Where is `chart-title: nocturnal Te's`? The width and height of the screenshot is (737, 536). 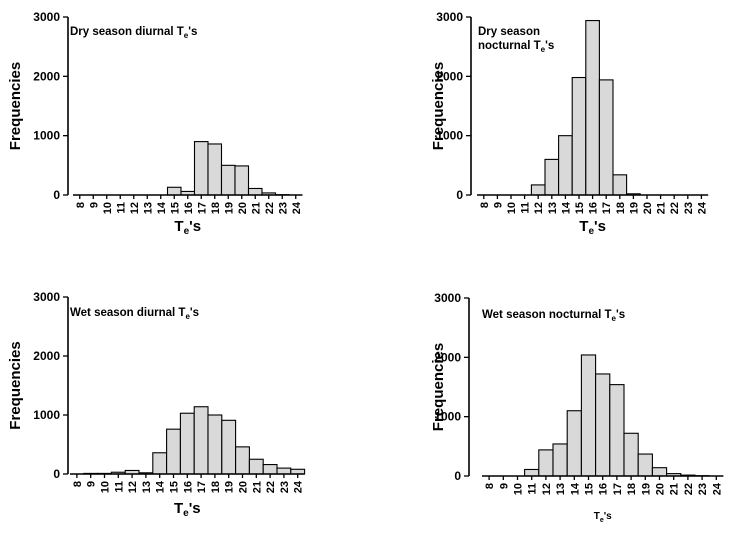
chart-title: nocturnal Te's is located at coordinates (516, 47).